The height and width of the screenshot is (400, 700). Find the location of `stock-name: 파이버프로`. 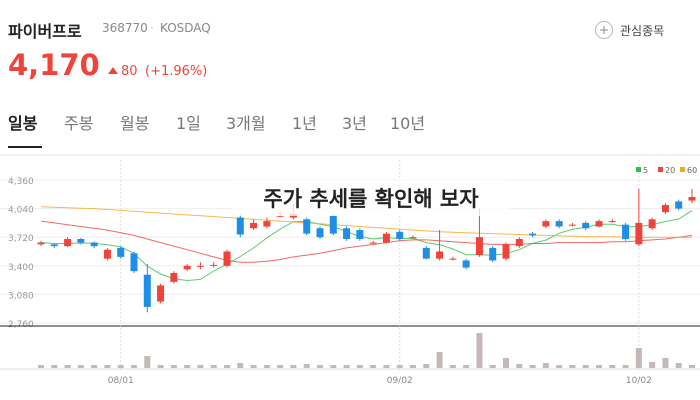

stock-name: 파이버프로 is located at coordinates (45, 31).